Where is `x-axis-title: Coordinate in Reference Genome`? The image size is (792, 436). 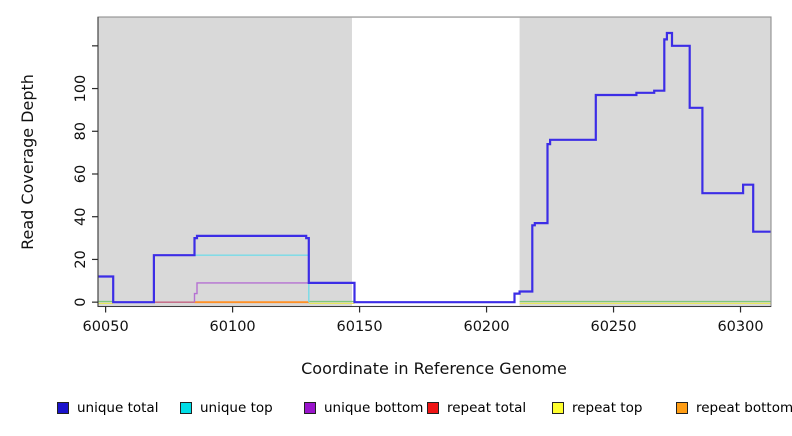
x-axis-title: Coordinate in Reference Genome is located at coordinates (434, 368).